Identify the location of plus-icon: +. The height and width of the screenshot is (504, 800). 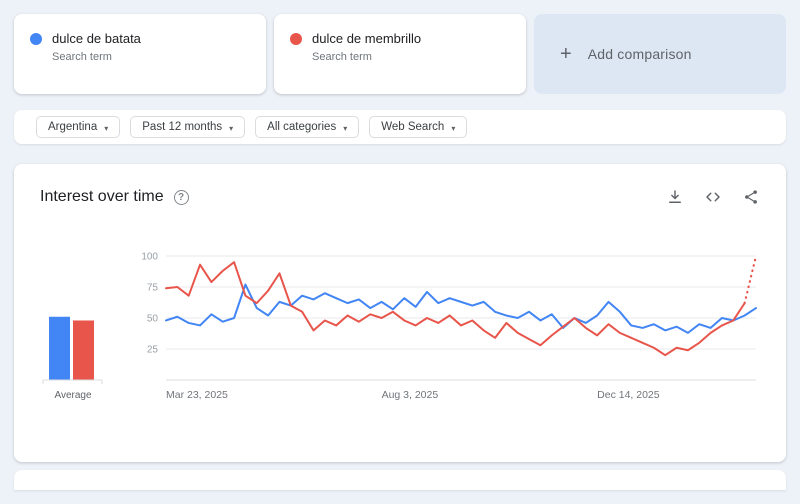
(566, 54).